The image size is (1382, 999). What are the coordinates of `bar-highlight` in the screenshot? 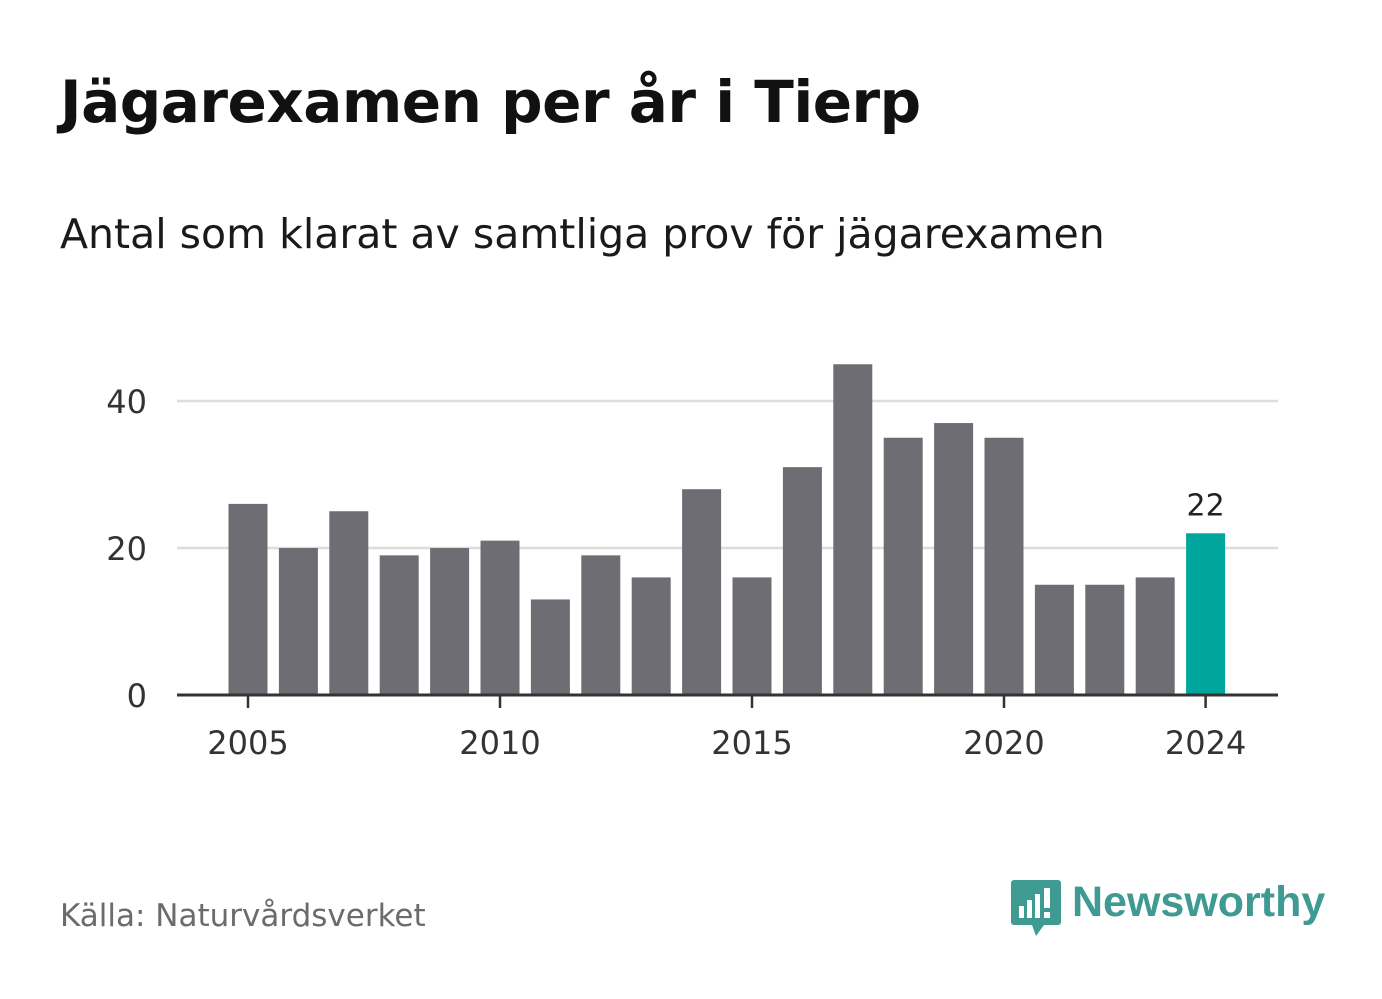 It's located at (1206, 614).